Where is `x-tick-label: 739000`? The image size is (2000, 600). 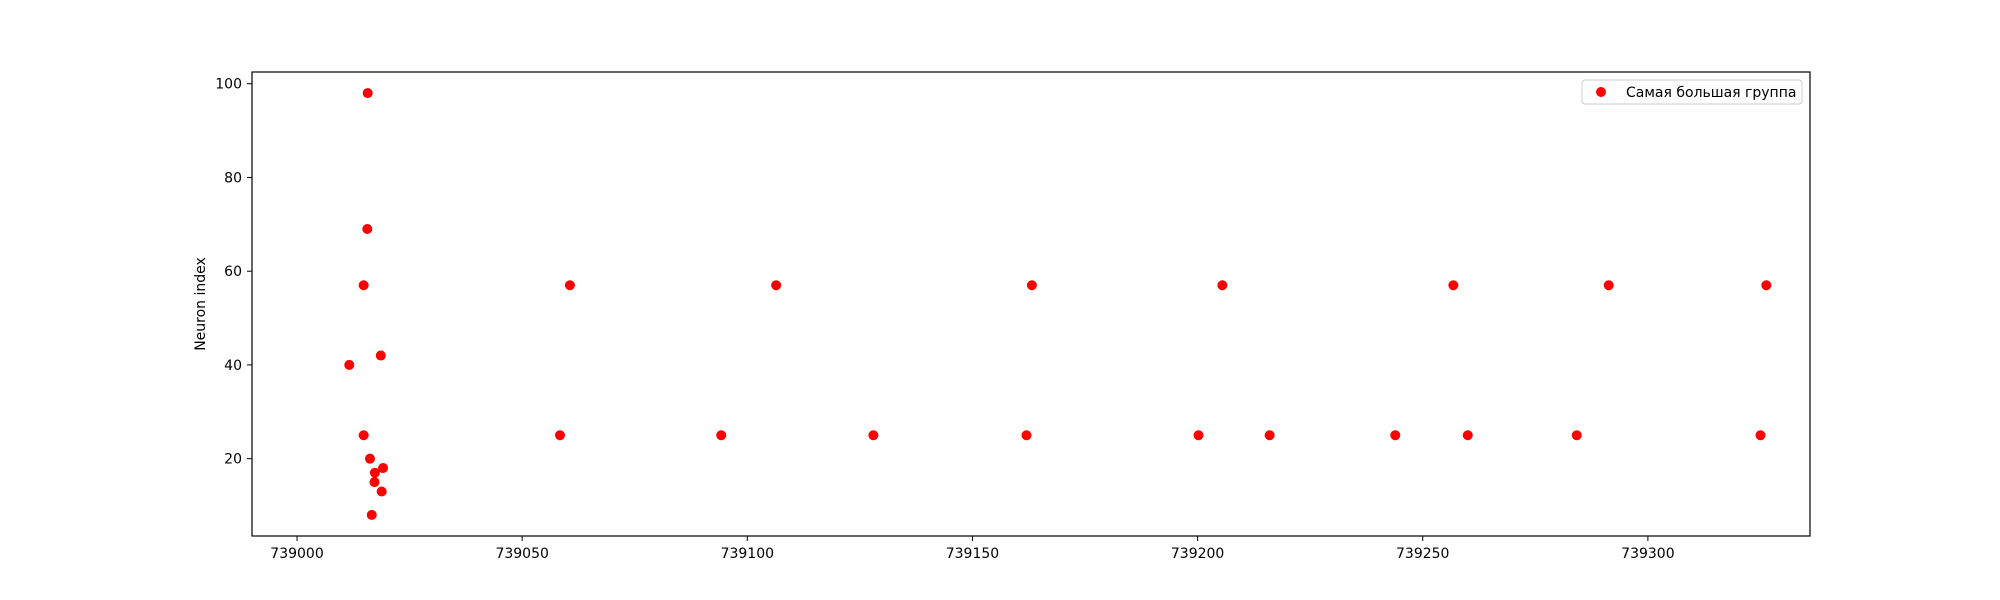
x-tick-label: 739000 is located at coordinates (296, 554).